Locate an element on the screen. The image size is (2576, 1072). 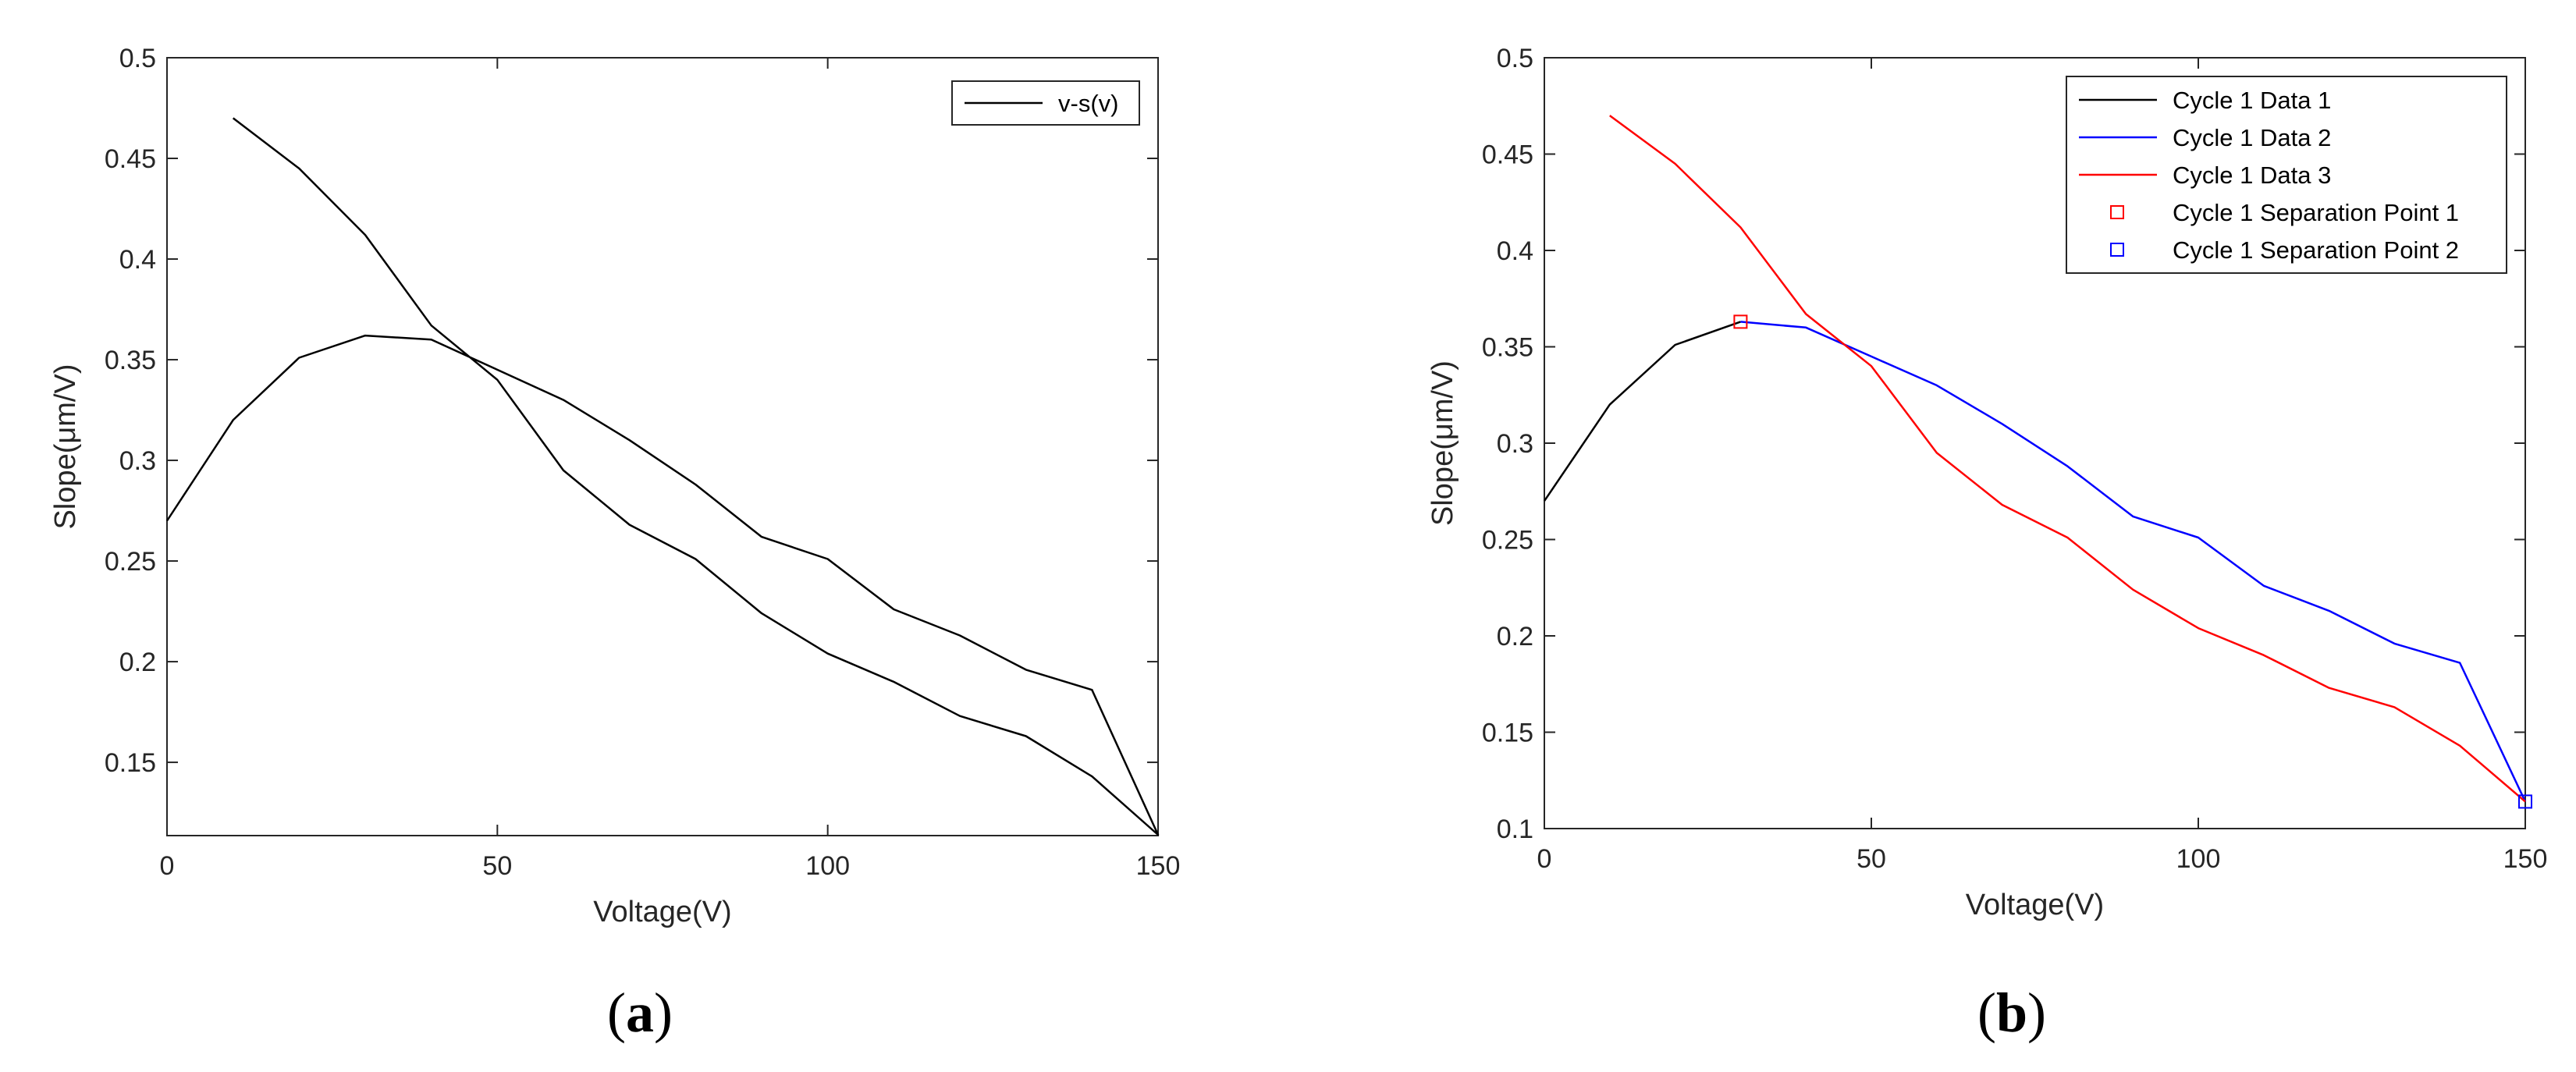
legend-label: Cycle 1 Separation Point 2 is located at coordinates (2316, 250).